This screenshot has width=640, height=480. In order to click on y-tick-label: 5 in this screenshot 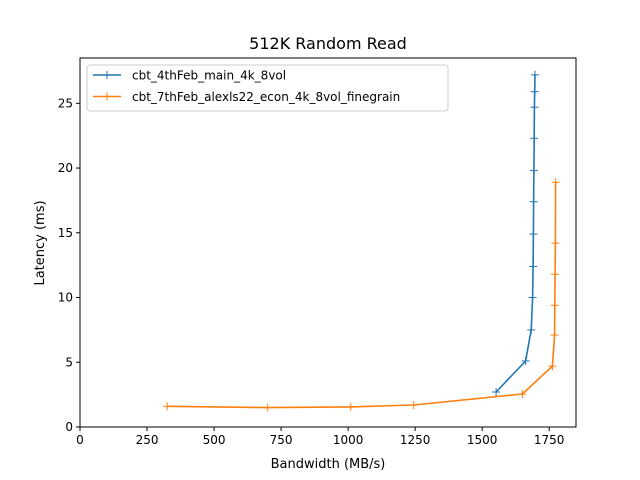, I will do `click(69, 362)`.